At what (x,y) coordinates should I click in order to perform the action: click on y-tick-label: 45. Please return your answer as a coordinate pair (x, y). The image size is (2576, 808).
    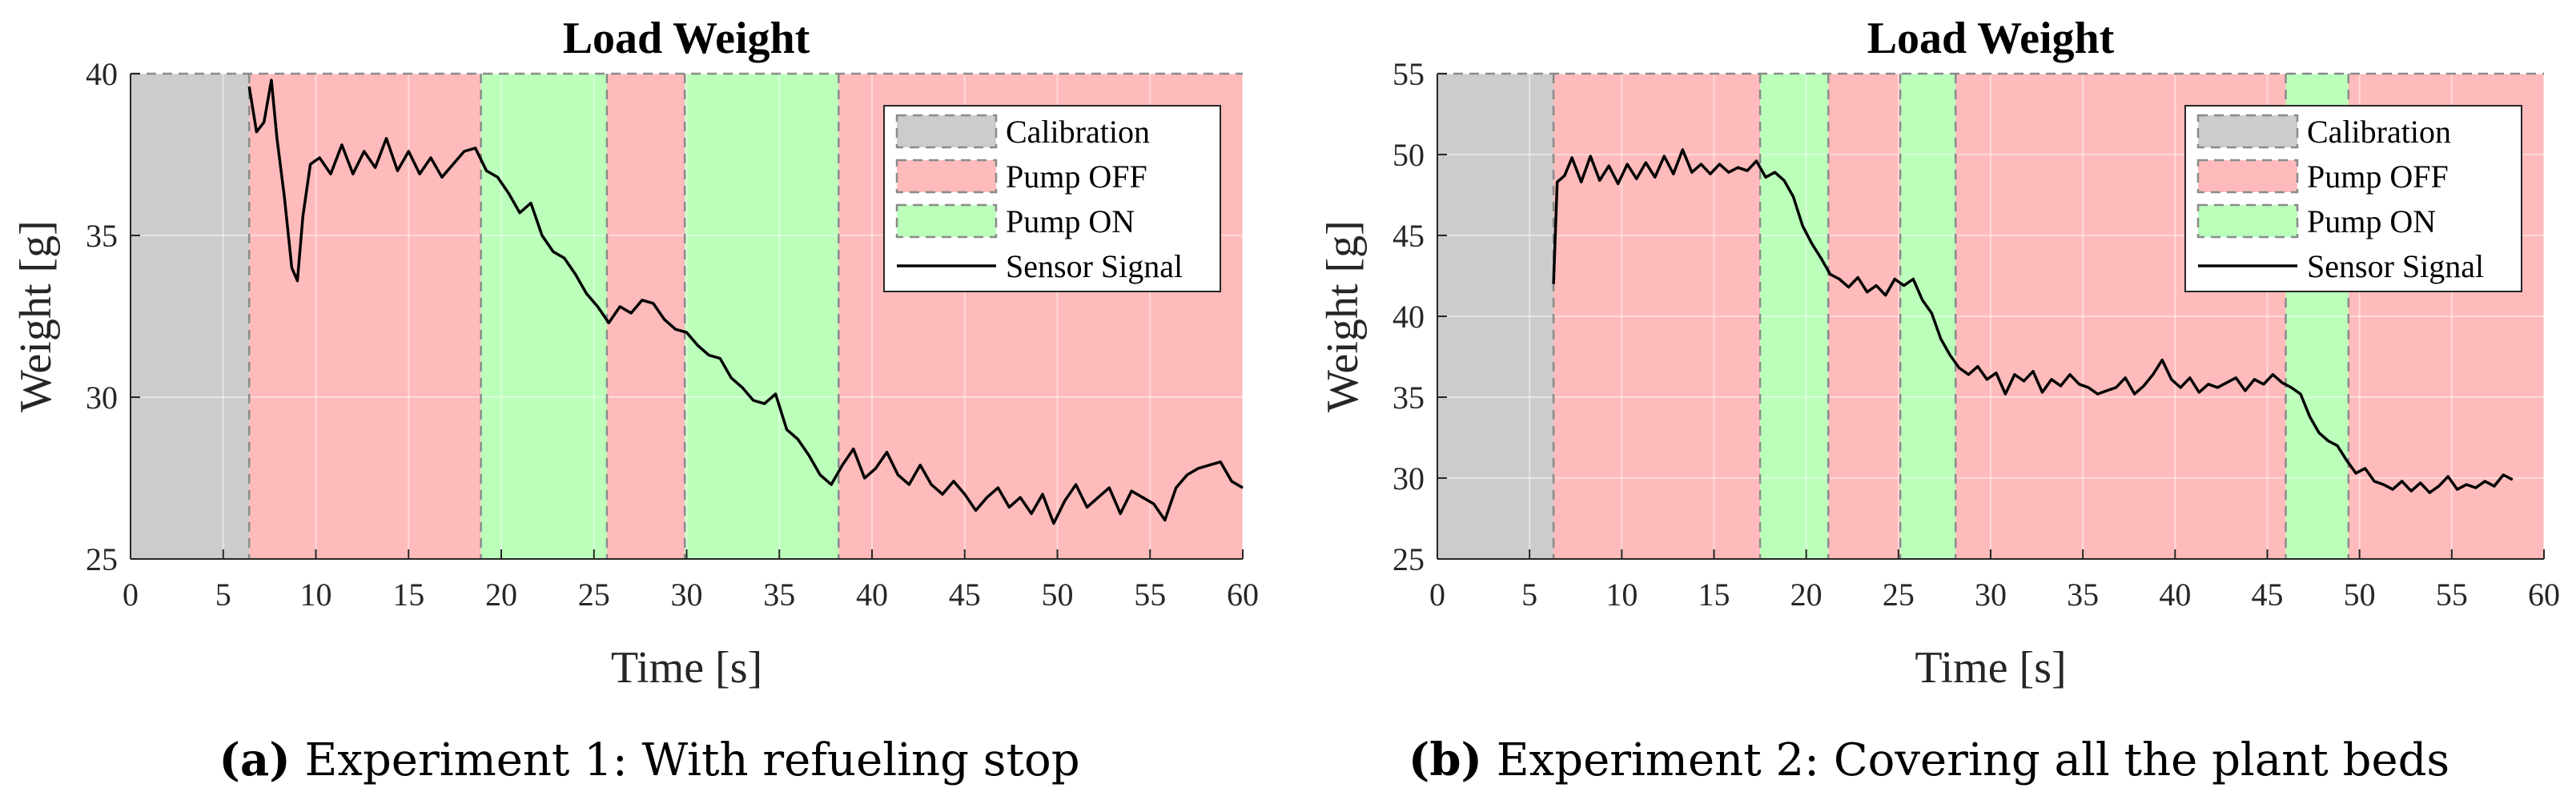
    Looking at the image, I should click on (1408, 236).